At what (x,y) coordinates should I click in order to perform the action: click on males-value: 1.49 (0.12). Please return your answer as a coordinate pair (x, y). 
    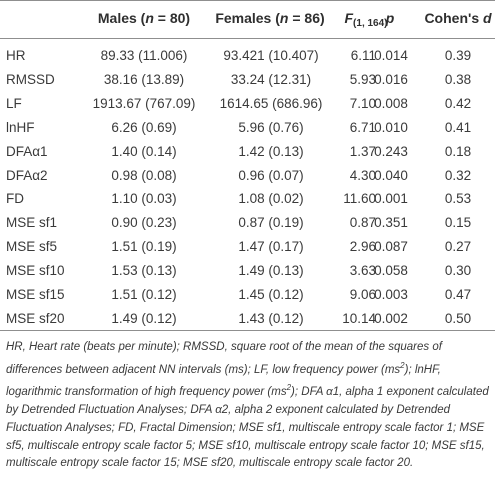
    Looking at the image, I should click on (144, 318).